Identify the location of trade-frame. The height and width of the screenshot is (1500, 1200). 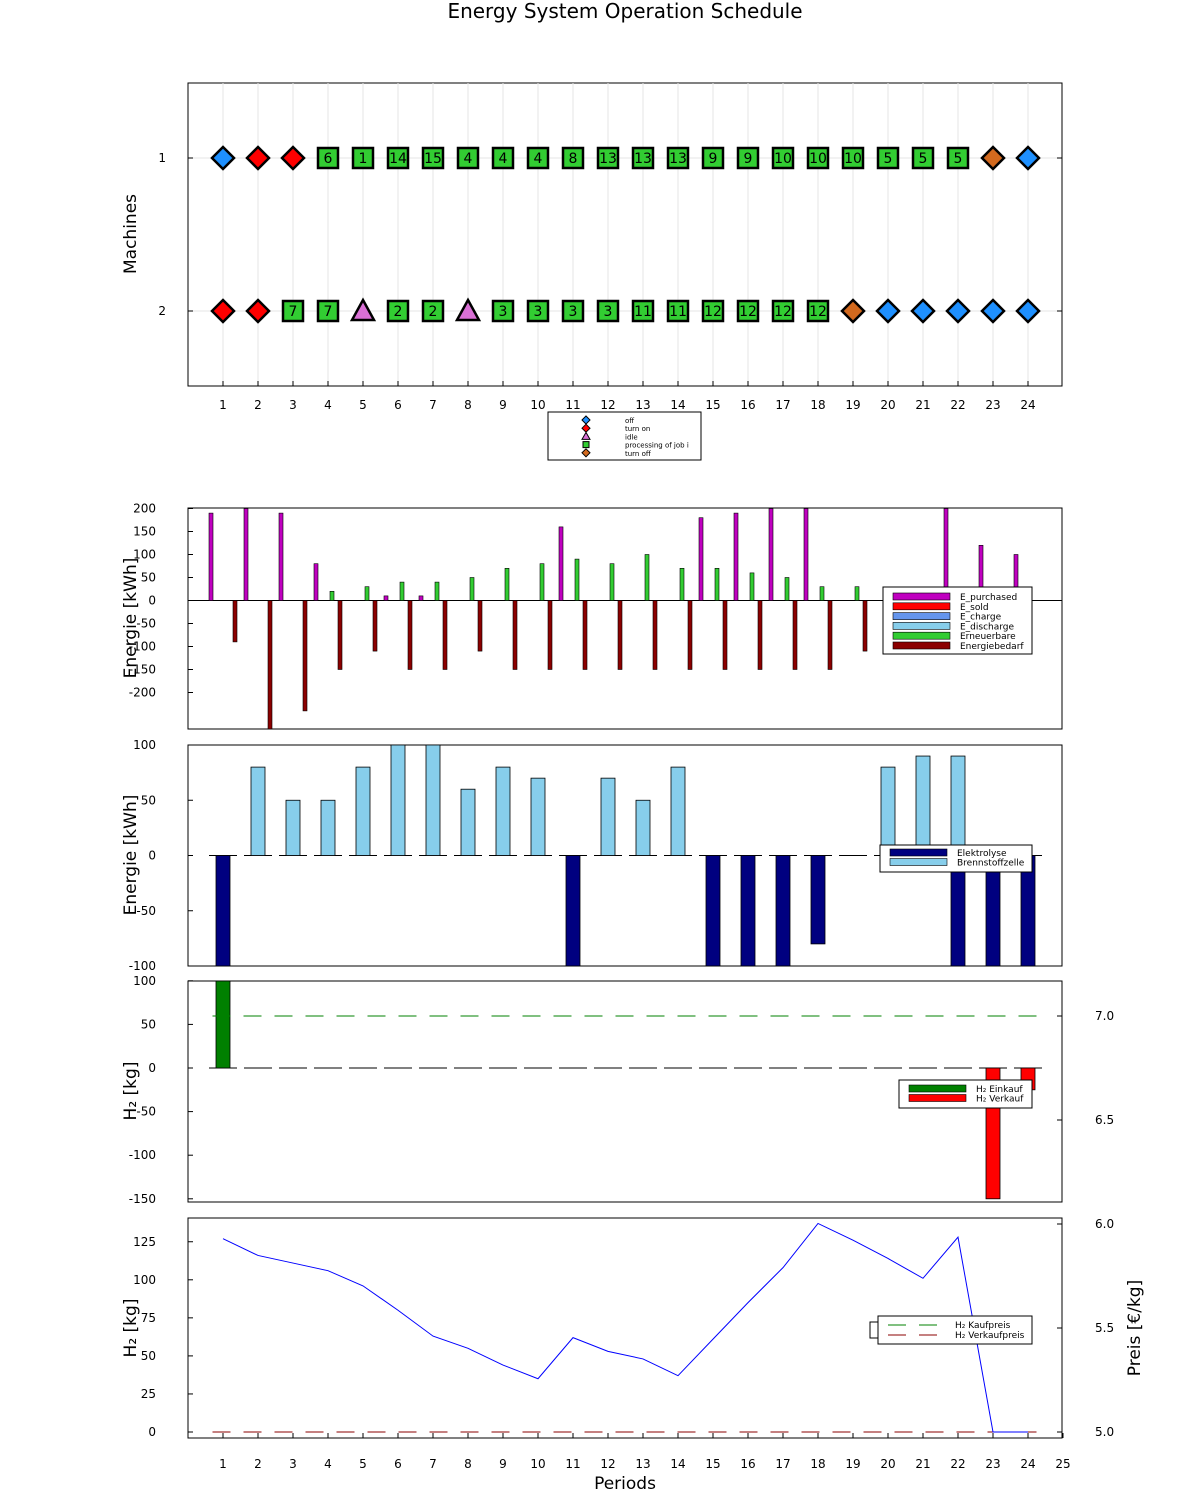
(625, 1091).